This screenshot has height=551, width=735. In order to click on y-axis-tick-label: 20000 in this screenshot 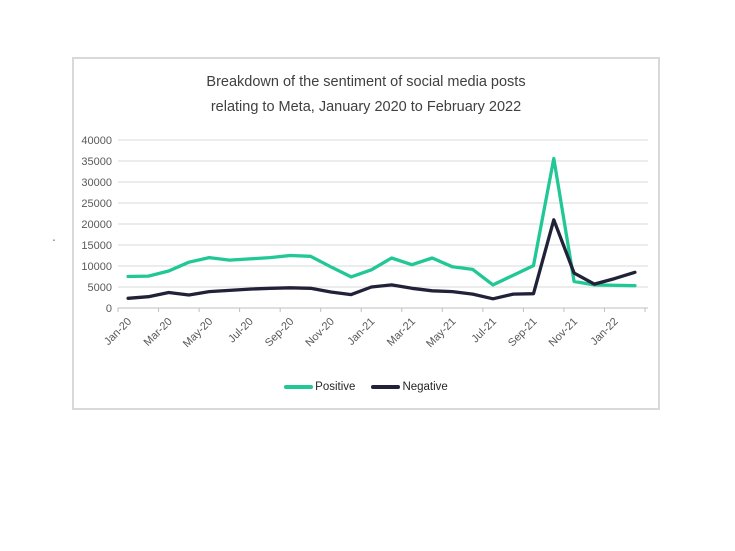, I will do `click(96, 225)`.